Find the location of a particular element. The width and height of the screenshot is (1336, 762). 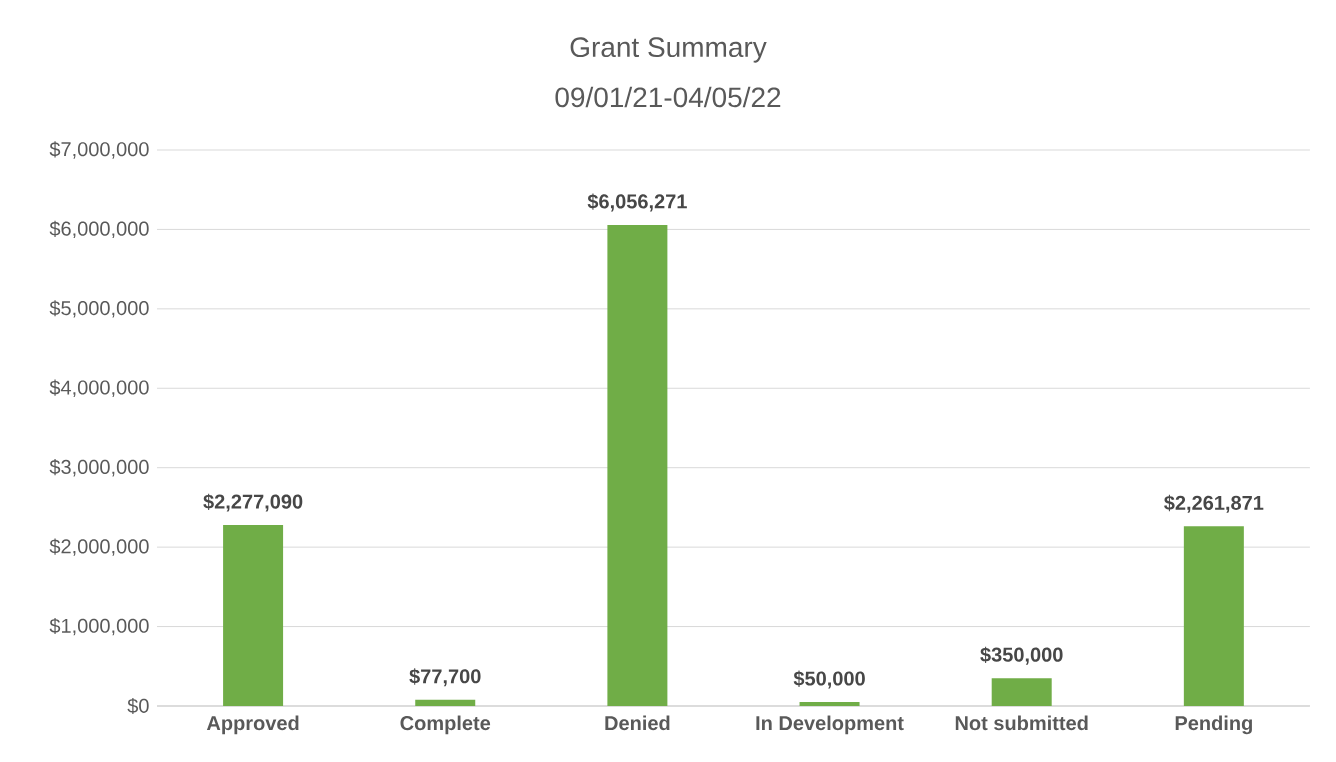

y-tick-label: $4,000,000 is located at coordinates (99, 388).